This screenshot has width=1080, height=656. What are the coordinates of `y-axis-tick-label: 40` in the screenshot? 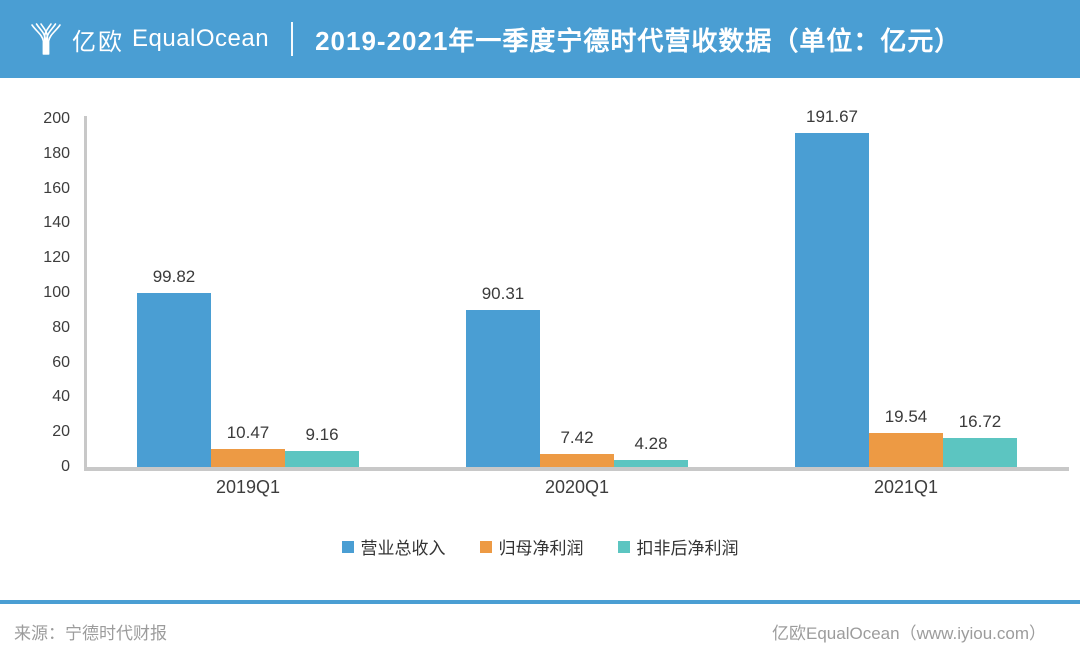 It's located at (61, 397).